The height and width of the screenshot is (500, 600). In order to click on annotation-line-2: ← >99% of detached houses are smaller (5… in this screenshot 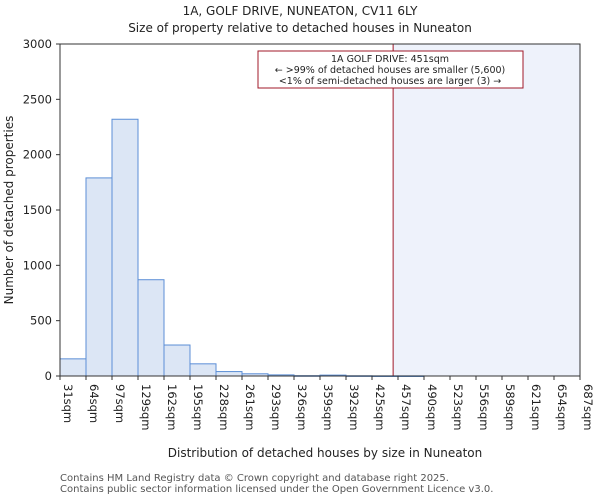, I will do `click(390, 70)`.